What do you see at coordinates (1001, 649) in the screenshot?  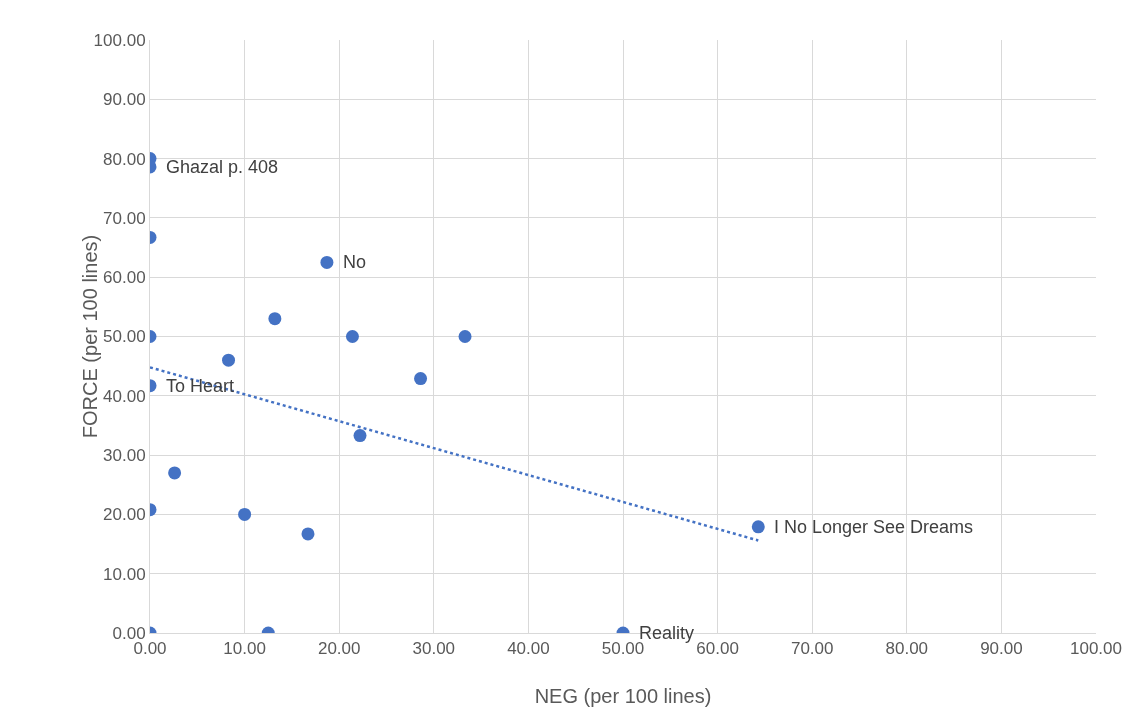 I see `x-tick-label: 90.00` at bounding box center [1001, 649].